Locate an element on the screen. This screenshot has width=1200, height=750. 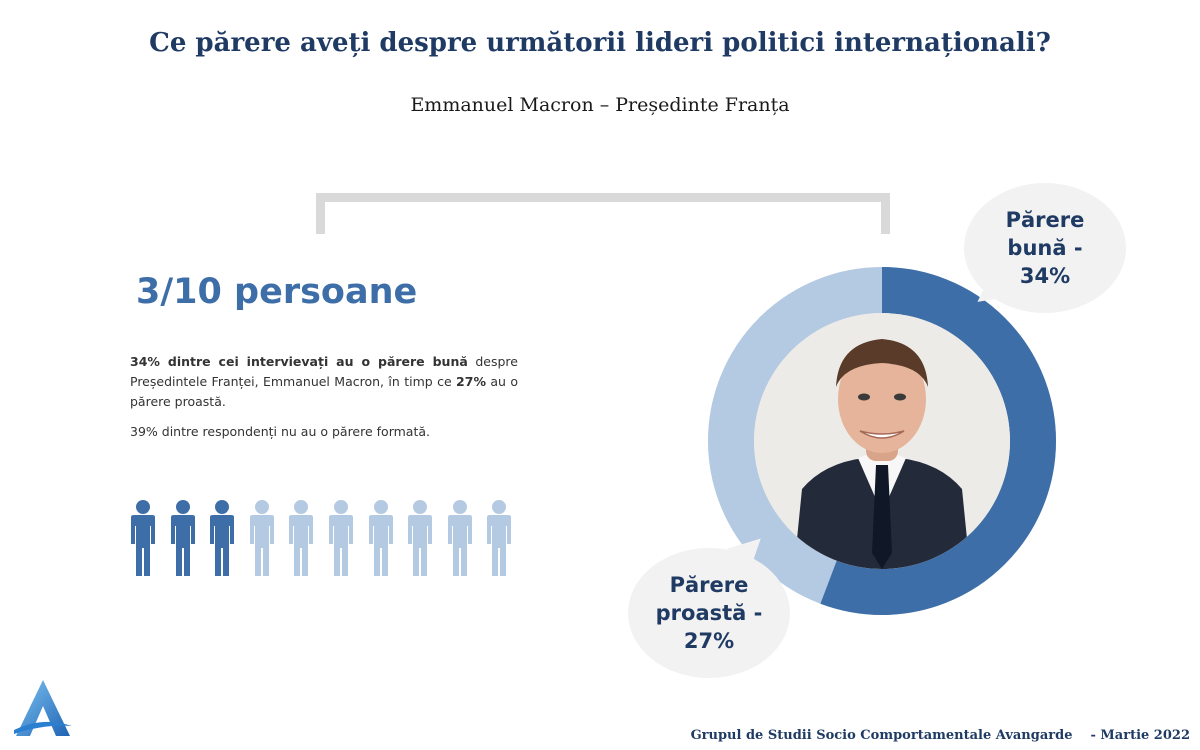
bracket-divider is located at coordinates (603, 213).